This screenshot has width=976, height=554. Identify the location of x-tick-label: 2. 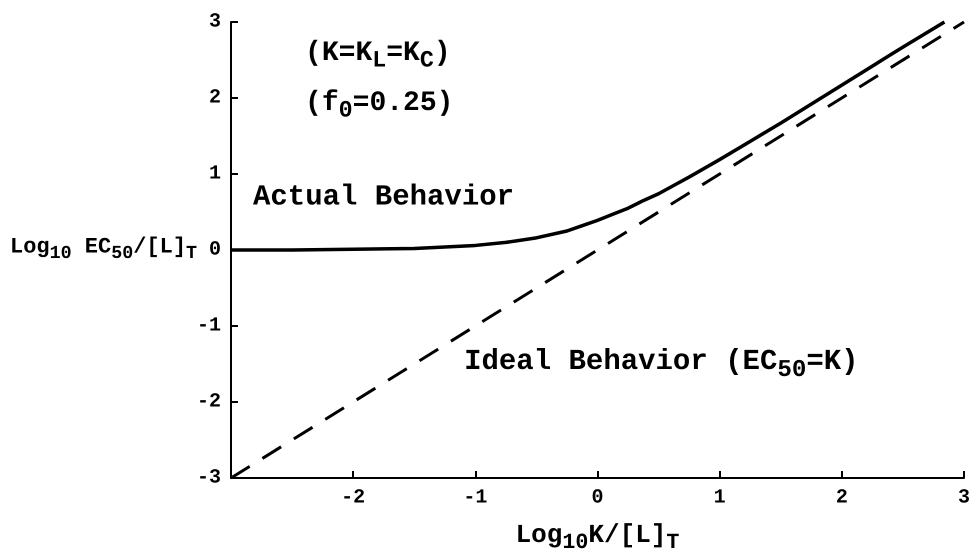
(842, 498).